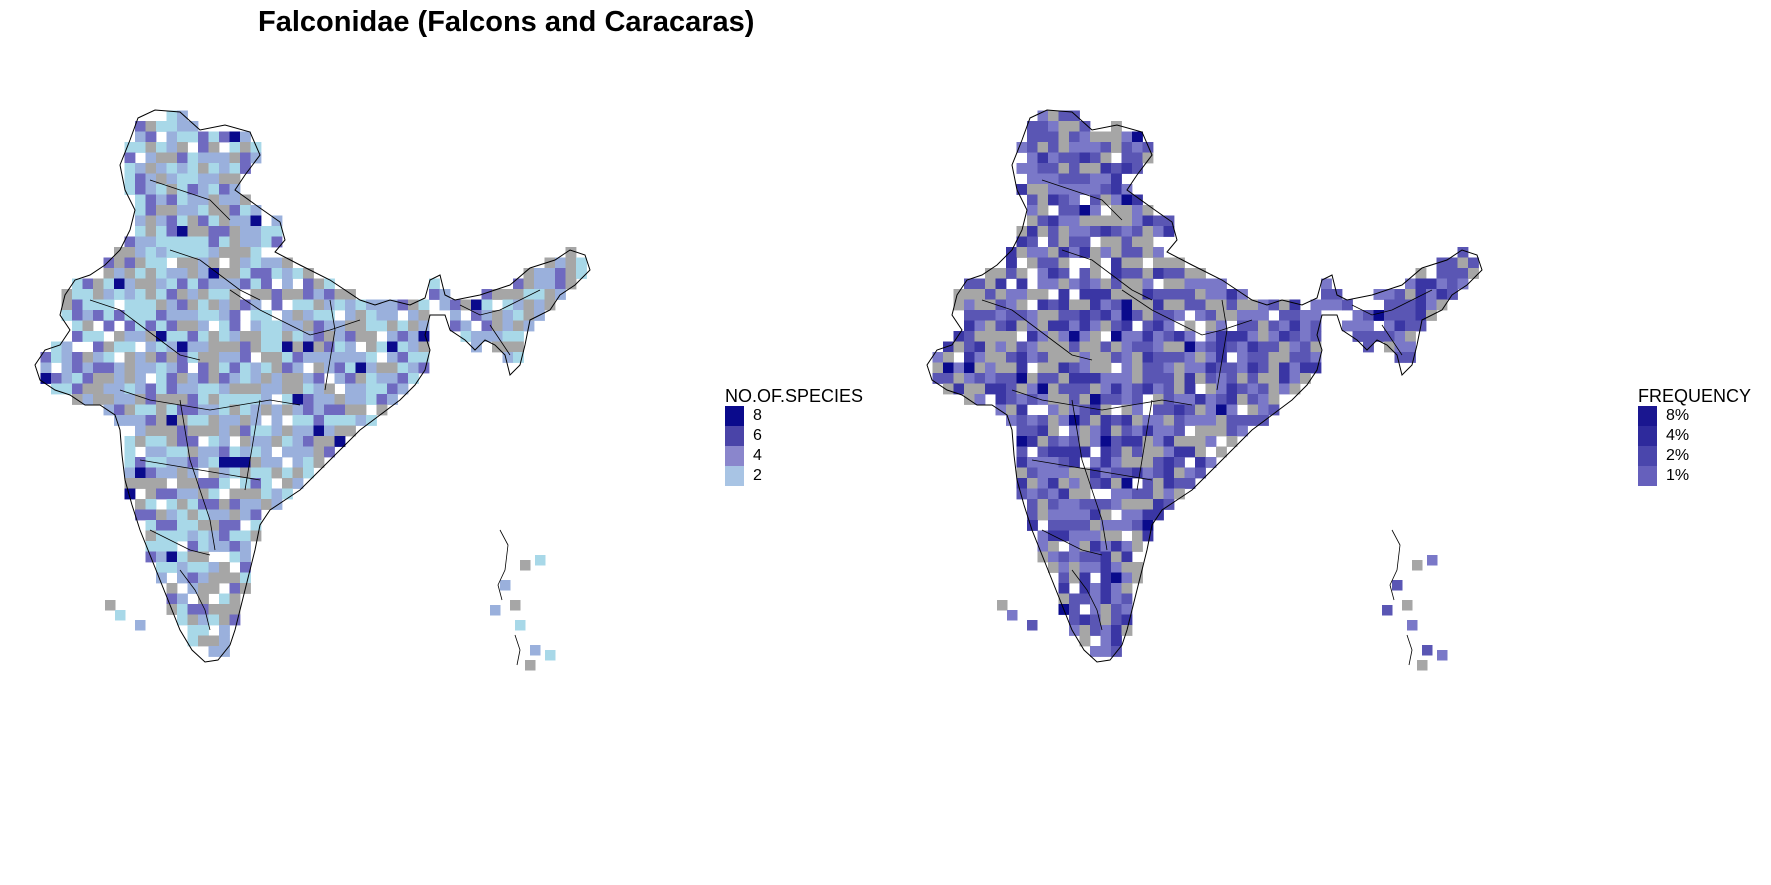 Image resolution: width=1771 pixels, height=885 pixels. I want to click on state-border, so click(1082, 200).